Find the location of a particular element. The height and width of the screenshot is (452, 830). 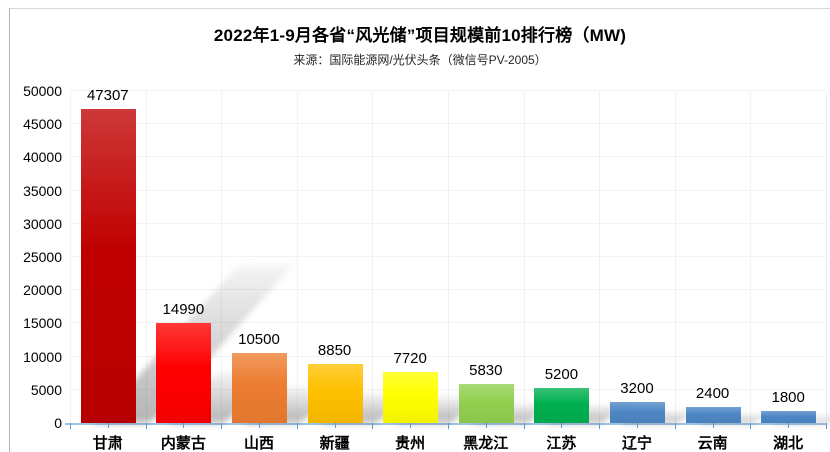

y-axis-tick-label: 0 is located at coordinates (58, 423).